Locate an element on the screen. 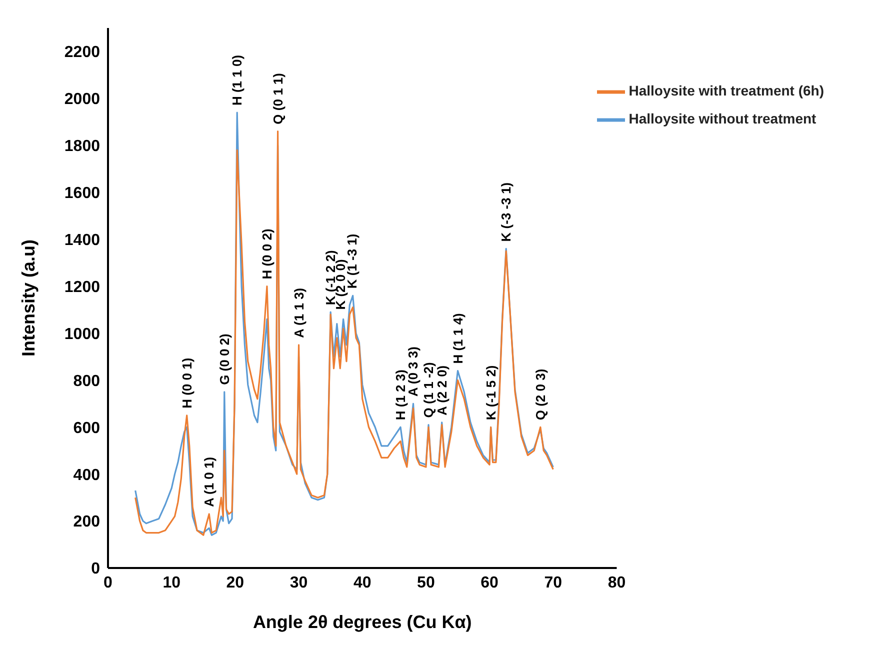 The height and width of the screenshot is (667, 882). y-tick-label: 2200 is located at coordinates (82, 53).